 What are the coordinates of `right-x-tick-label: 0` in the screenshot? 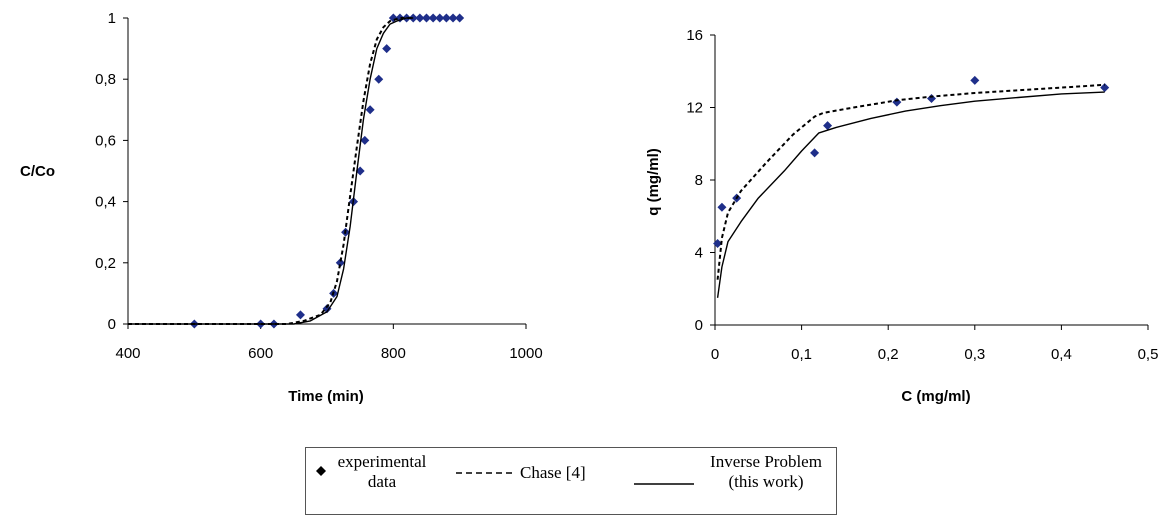 It's located at (715, 354).